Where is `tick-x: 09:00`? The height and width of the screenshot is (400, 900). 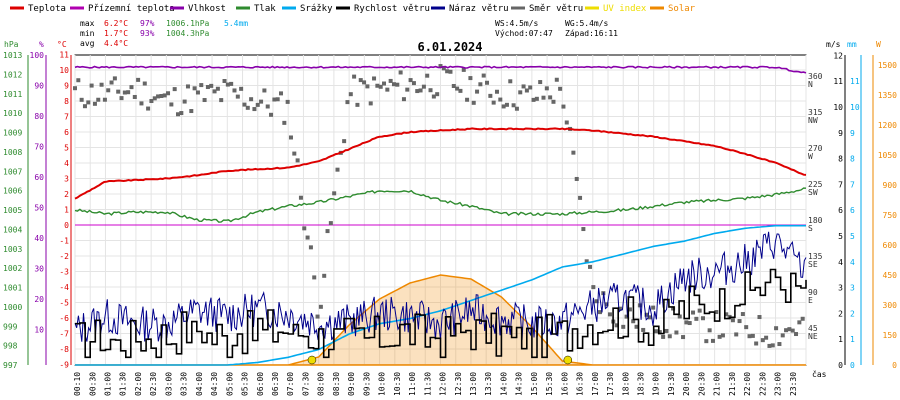 tick-x: 09:00 is located at coordinates (351, 384).